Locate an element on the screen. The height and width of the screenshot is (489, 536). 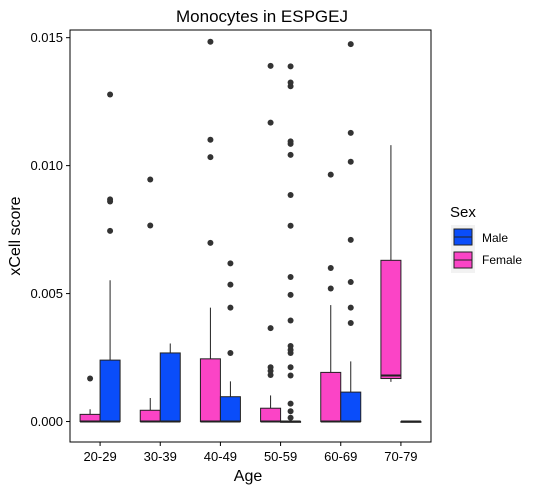
legend: Sex Male Female is located at coordinates (486, 238).